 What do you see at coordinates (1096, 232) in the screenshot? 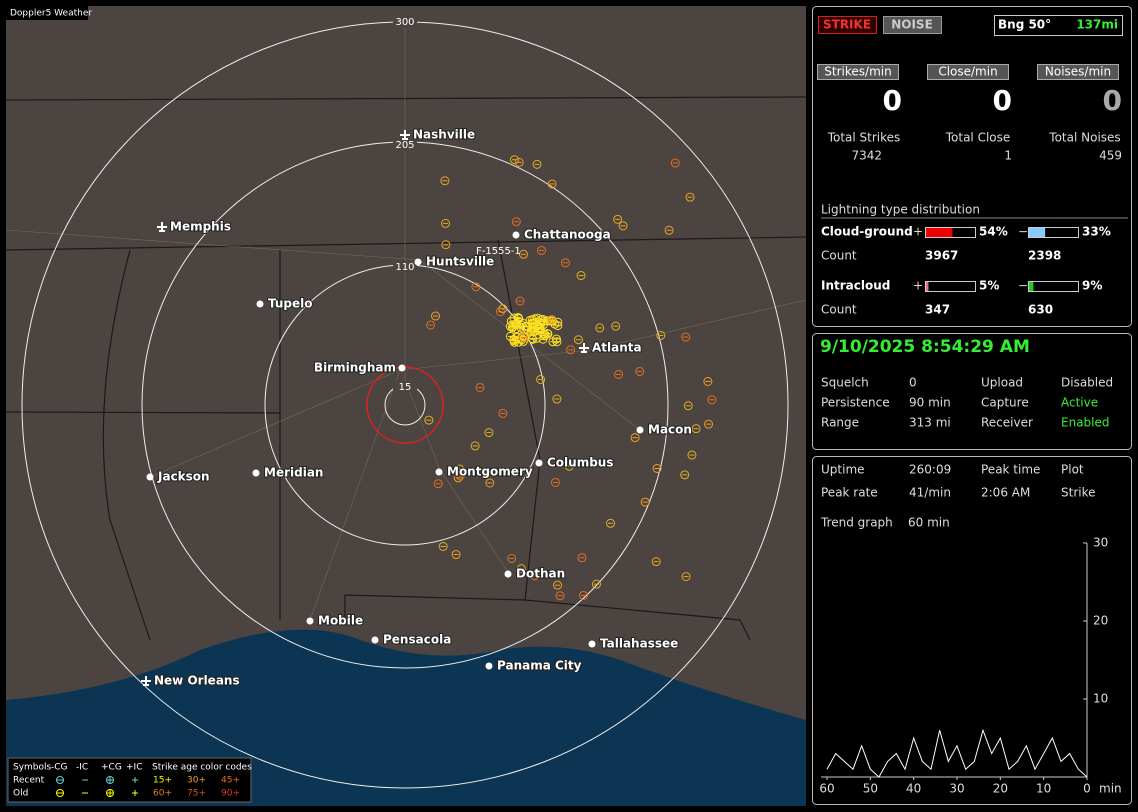
I see `percent-label: 33%` at bounding box center [1096, 232].